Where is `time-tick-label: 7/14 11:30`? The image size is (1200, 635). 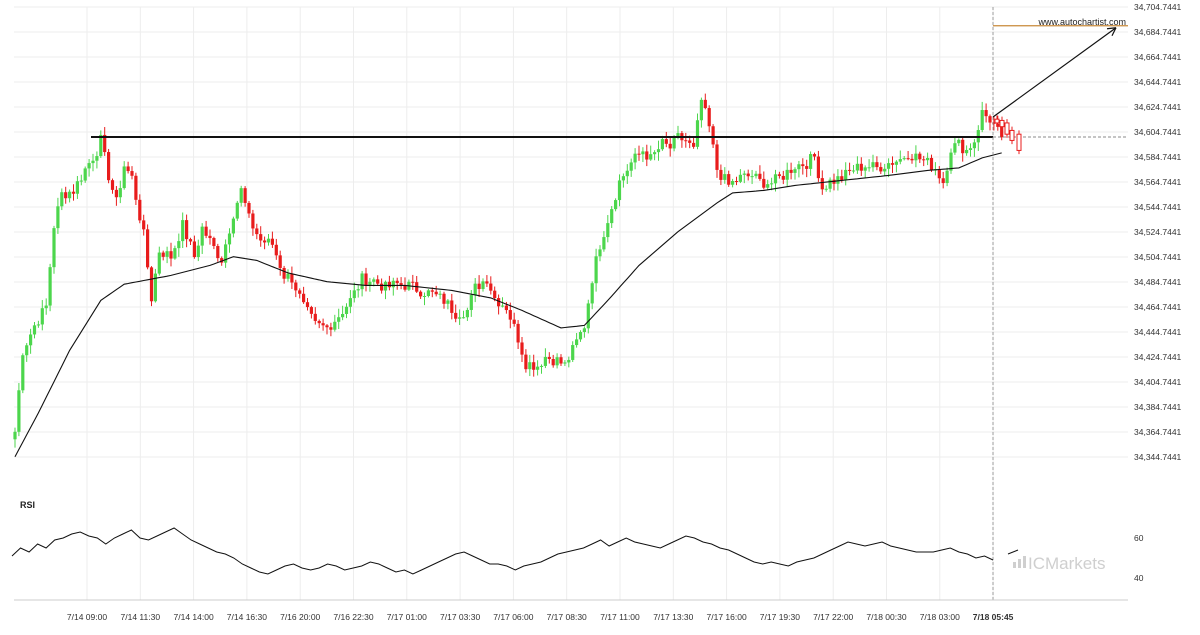
time-tick-label: 7/14 11:30 is located at coordinates (141, 617).